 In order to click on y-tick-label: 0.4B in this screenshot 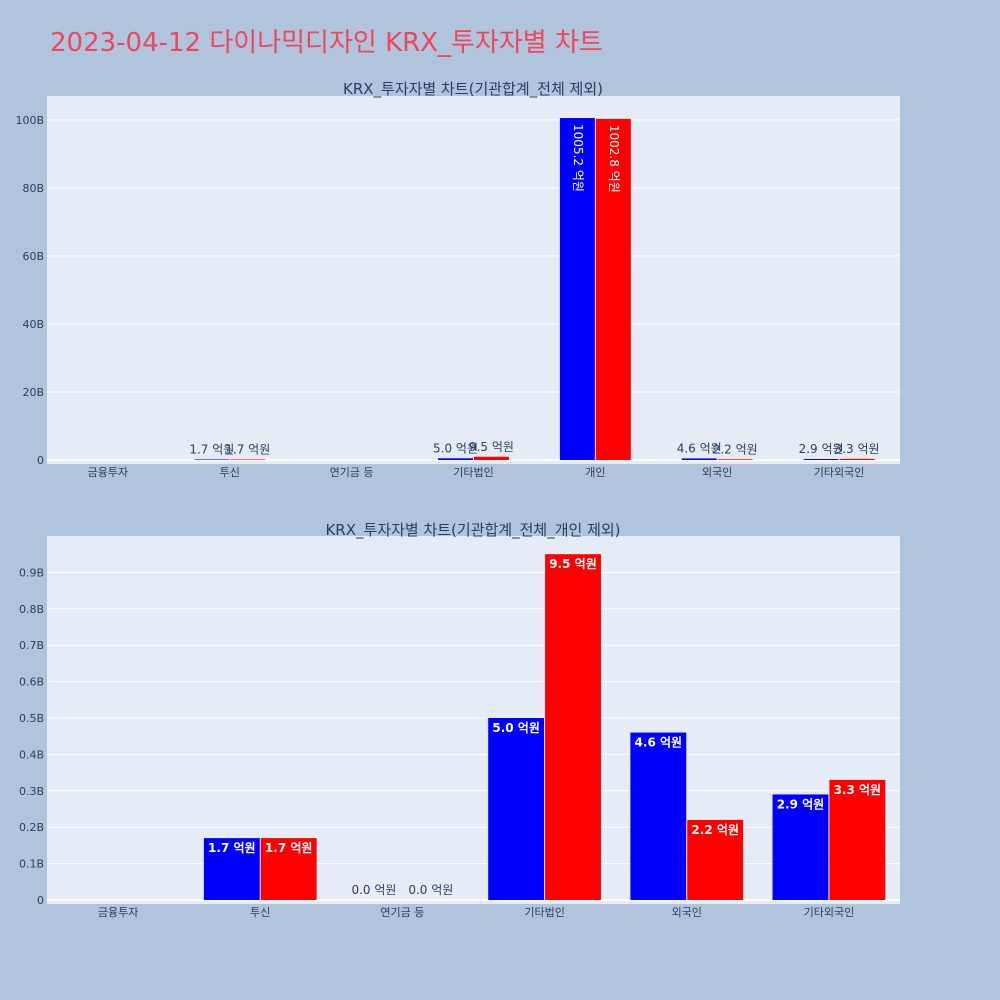, I will do `click(31, 754)`.